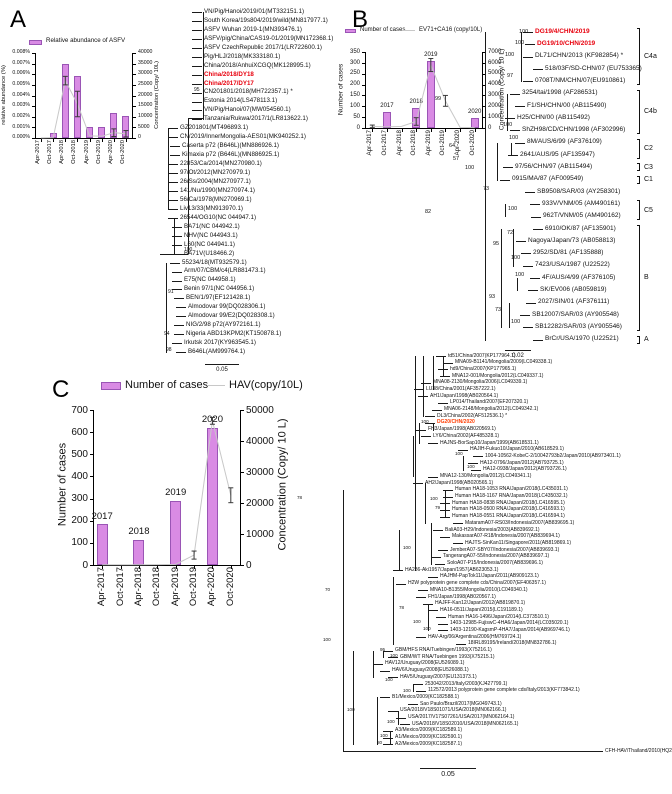 This screenshot has height=794, width=672. What do you see at coordinates (495, 51) in the screenshot?
I see `y2-axis-tick-label: 7000` at bounding box center [495, 51].